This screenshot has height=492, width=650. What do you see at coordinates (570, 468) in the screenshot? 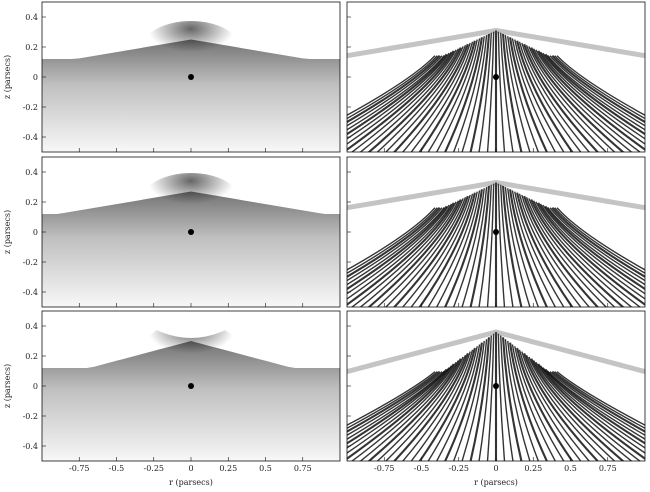
I see `x-tick-label: 0.5` at bounding box center [570, 468].